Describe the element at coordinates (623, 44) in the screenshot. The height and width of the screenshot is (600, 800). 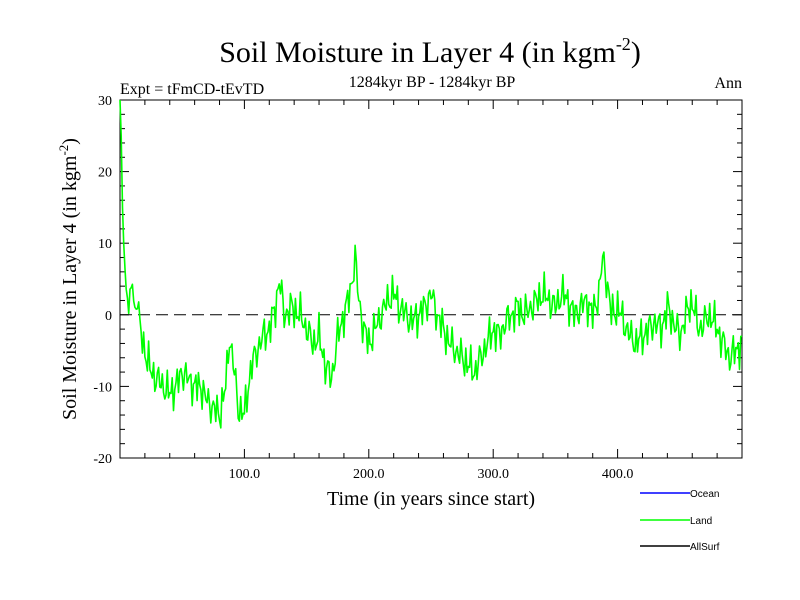
I see `chart-title-sup: -2` at that location.